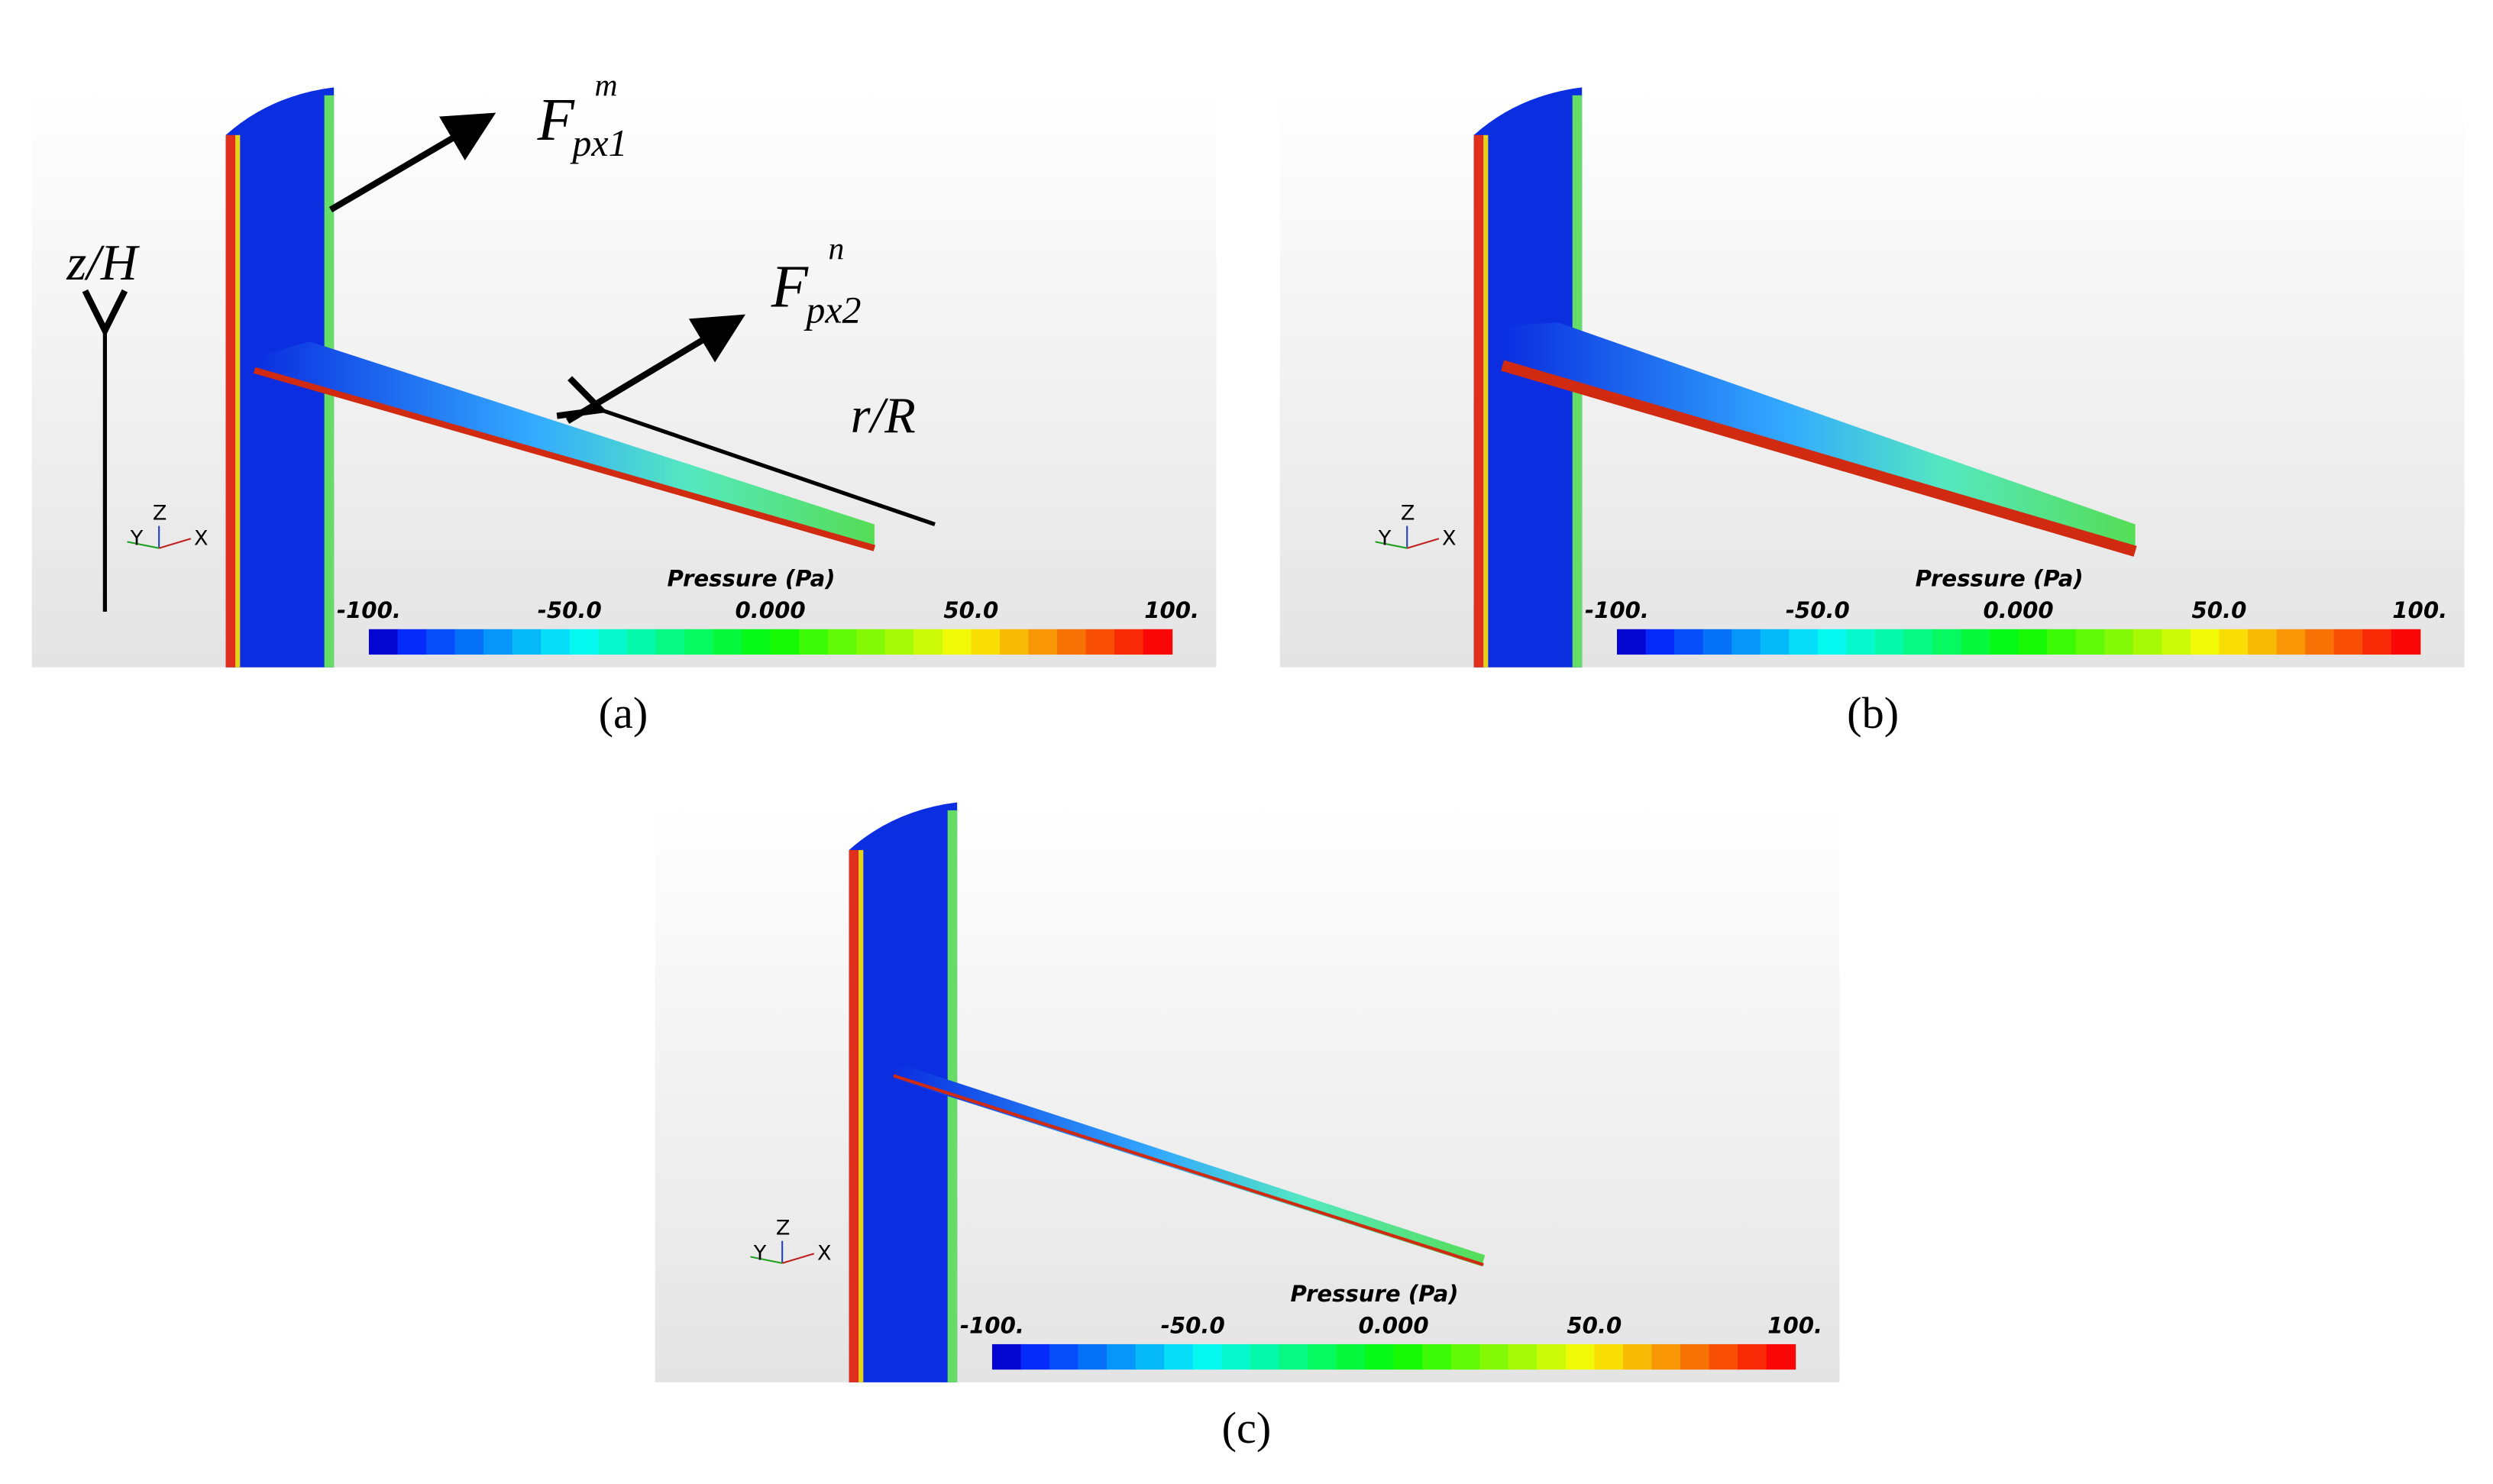 The width and height of the screenshot is (2493, 1484). Describe the element at coordinates (971, 610) in the screenshot. I see `colorbar-tick-label: 50.0` at that location.